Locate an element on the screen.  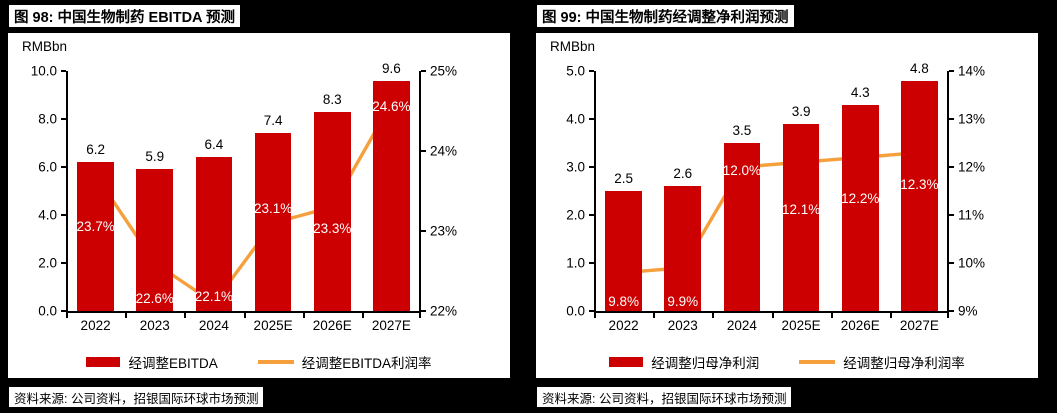
legend-line-swatch-icon is located at coordinates (817, 362).